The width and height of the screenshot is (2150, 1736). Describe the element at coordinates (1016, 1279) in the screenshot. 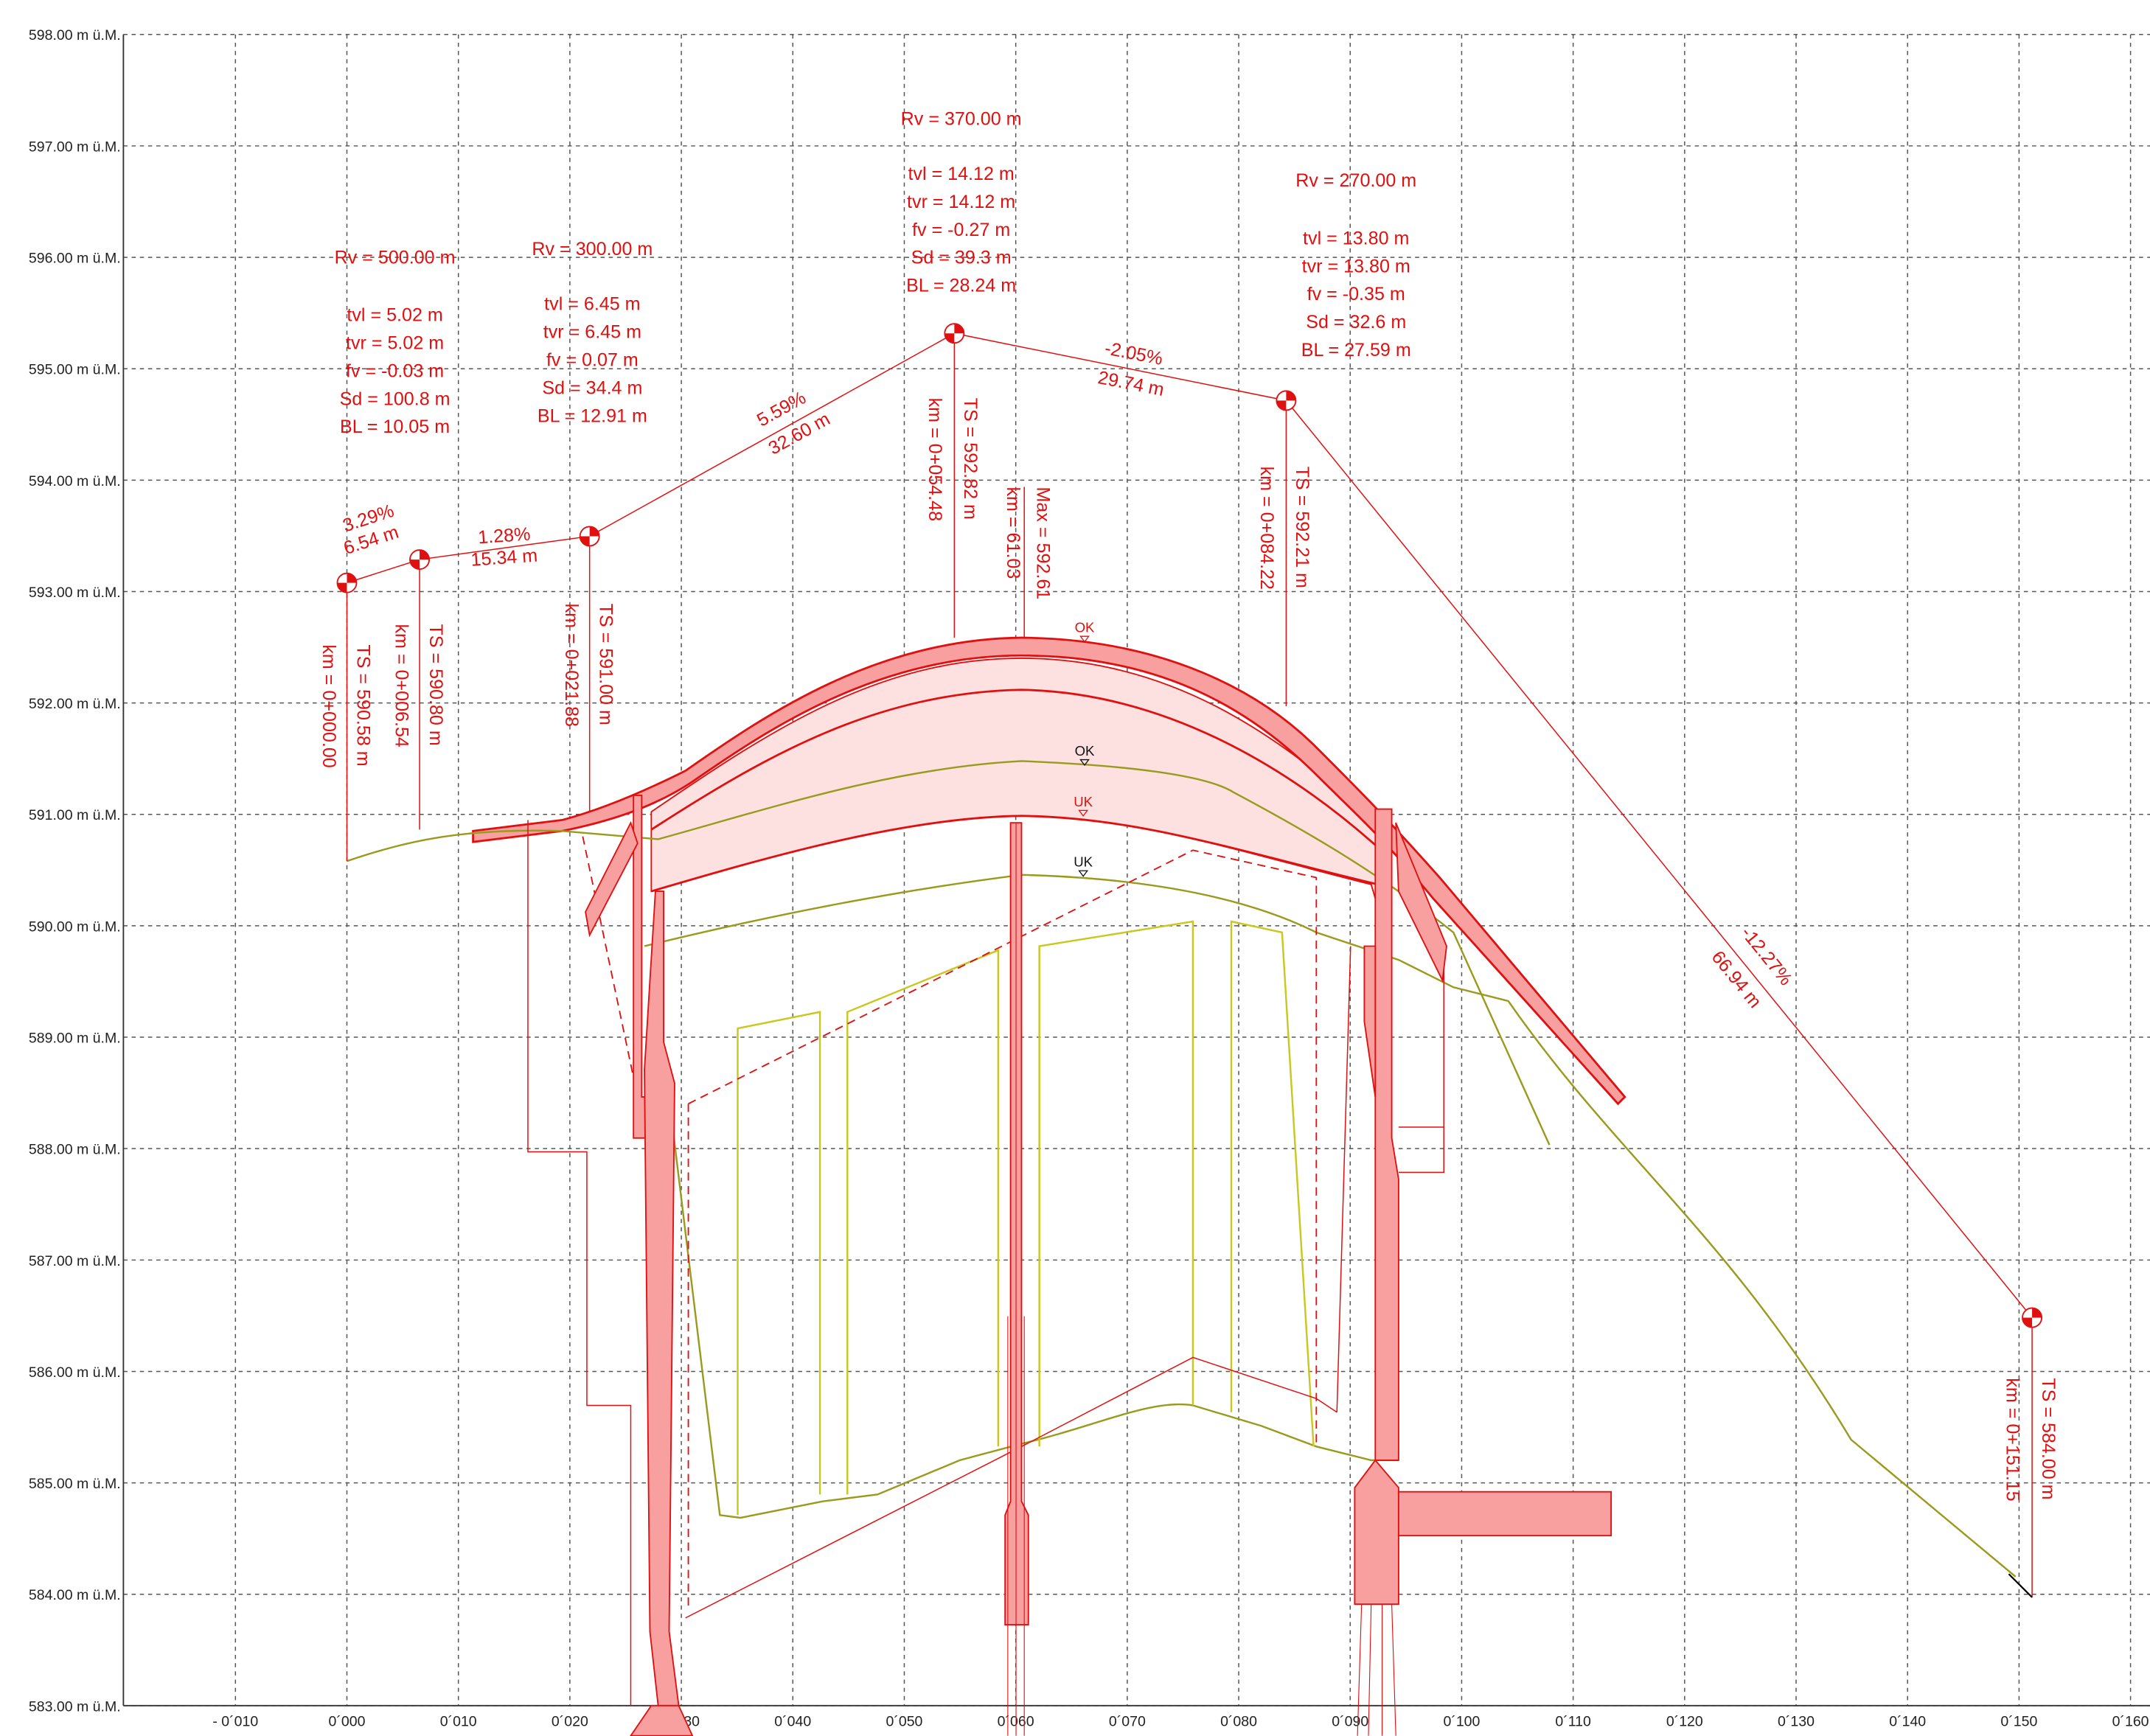

I see `pier-line` at that location.